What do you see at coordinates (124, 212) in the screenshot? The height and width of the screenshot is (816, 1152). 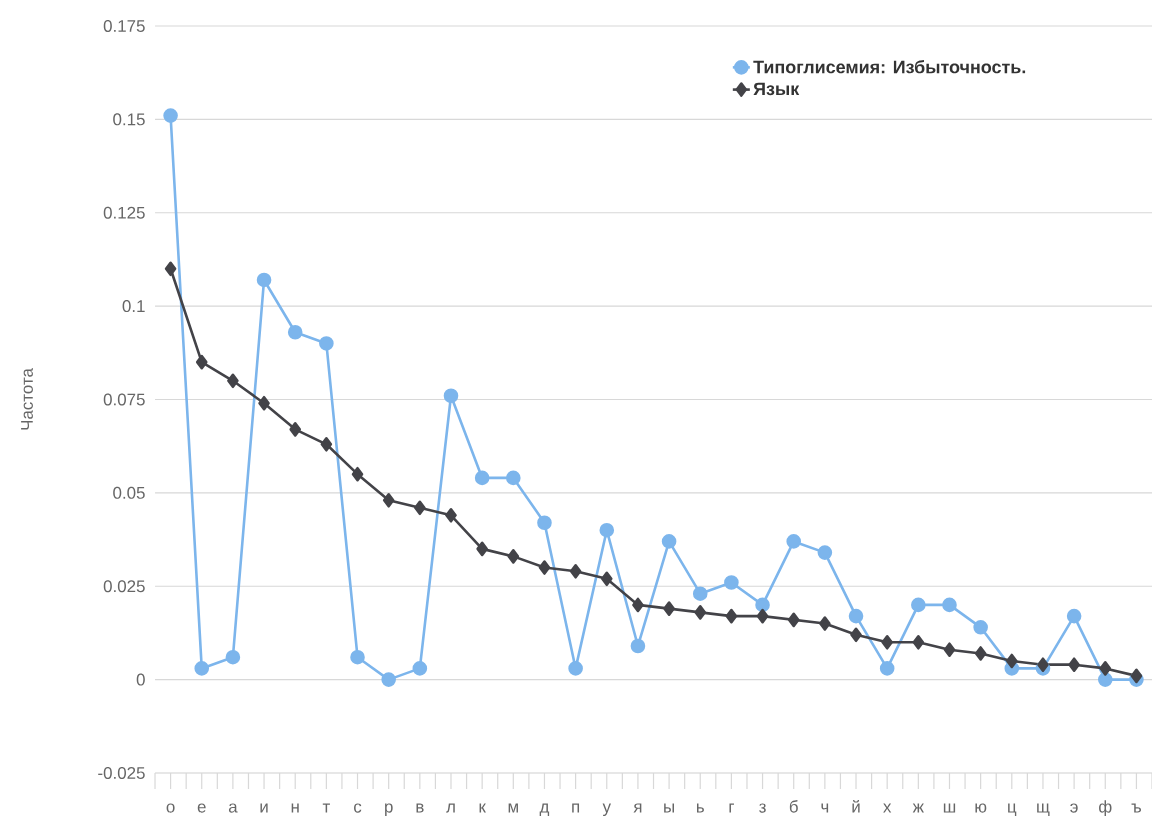 I see `y-tick-label: 0.125` at bounding box center [124, 212].